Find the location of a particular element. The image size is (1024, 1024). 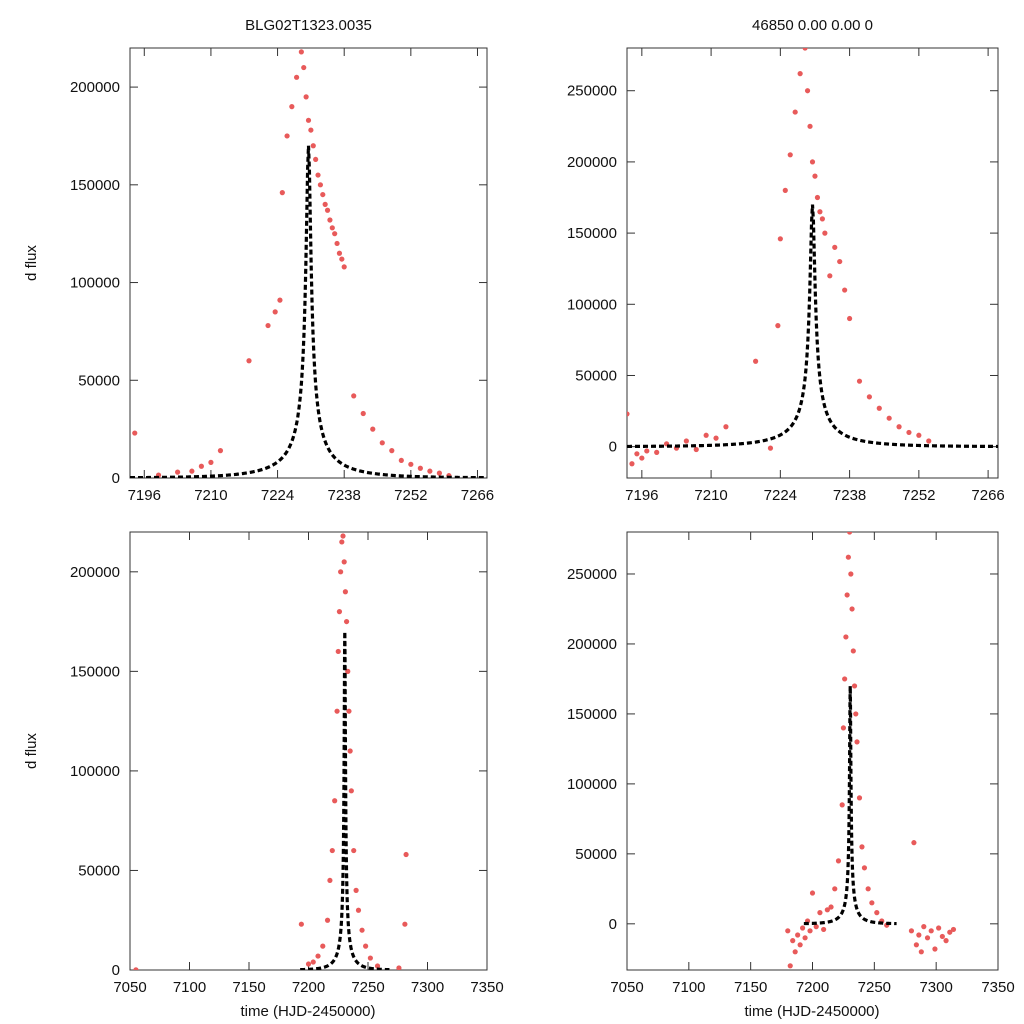

y-tick-label: 0 is located at coordinates (116, 970).